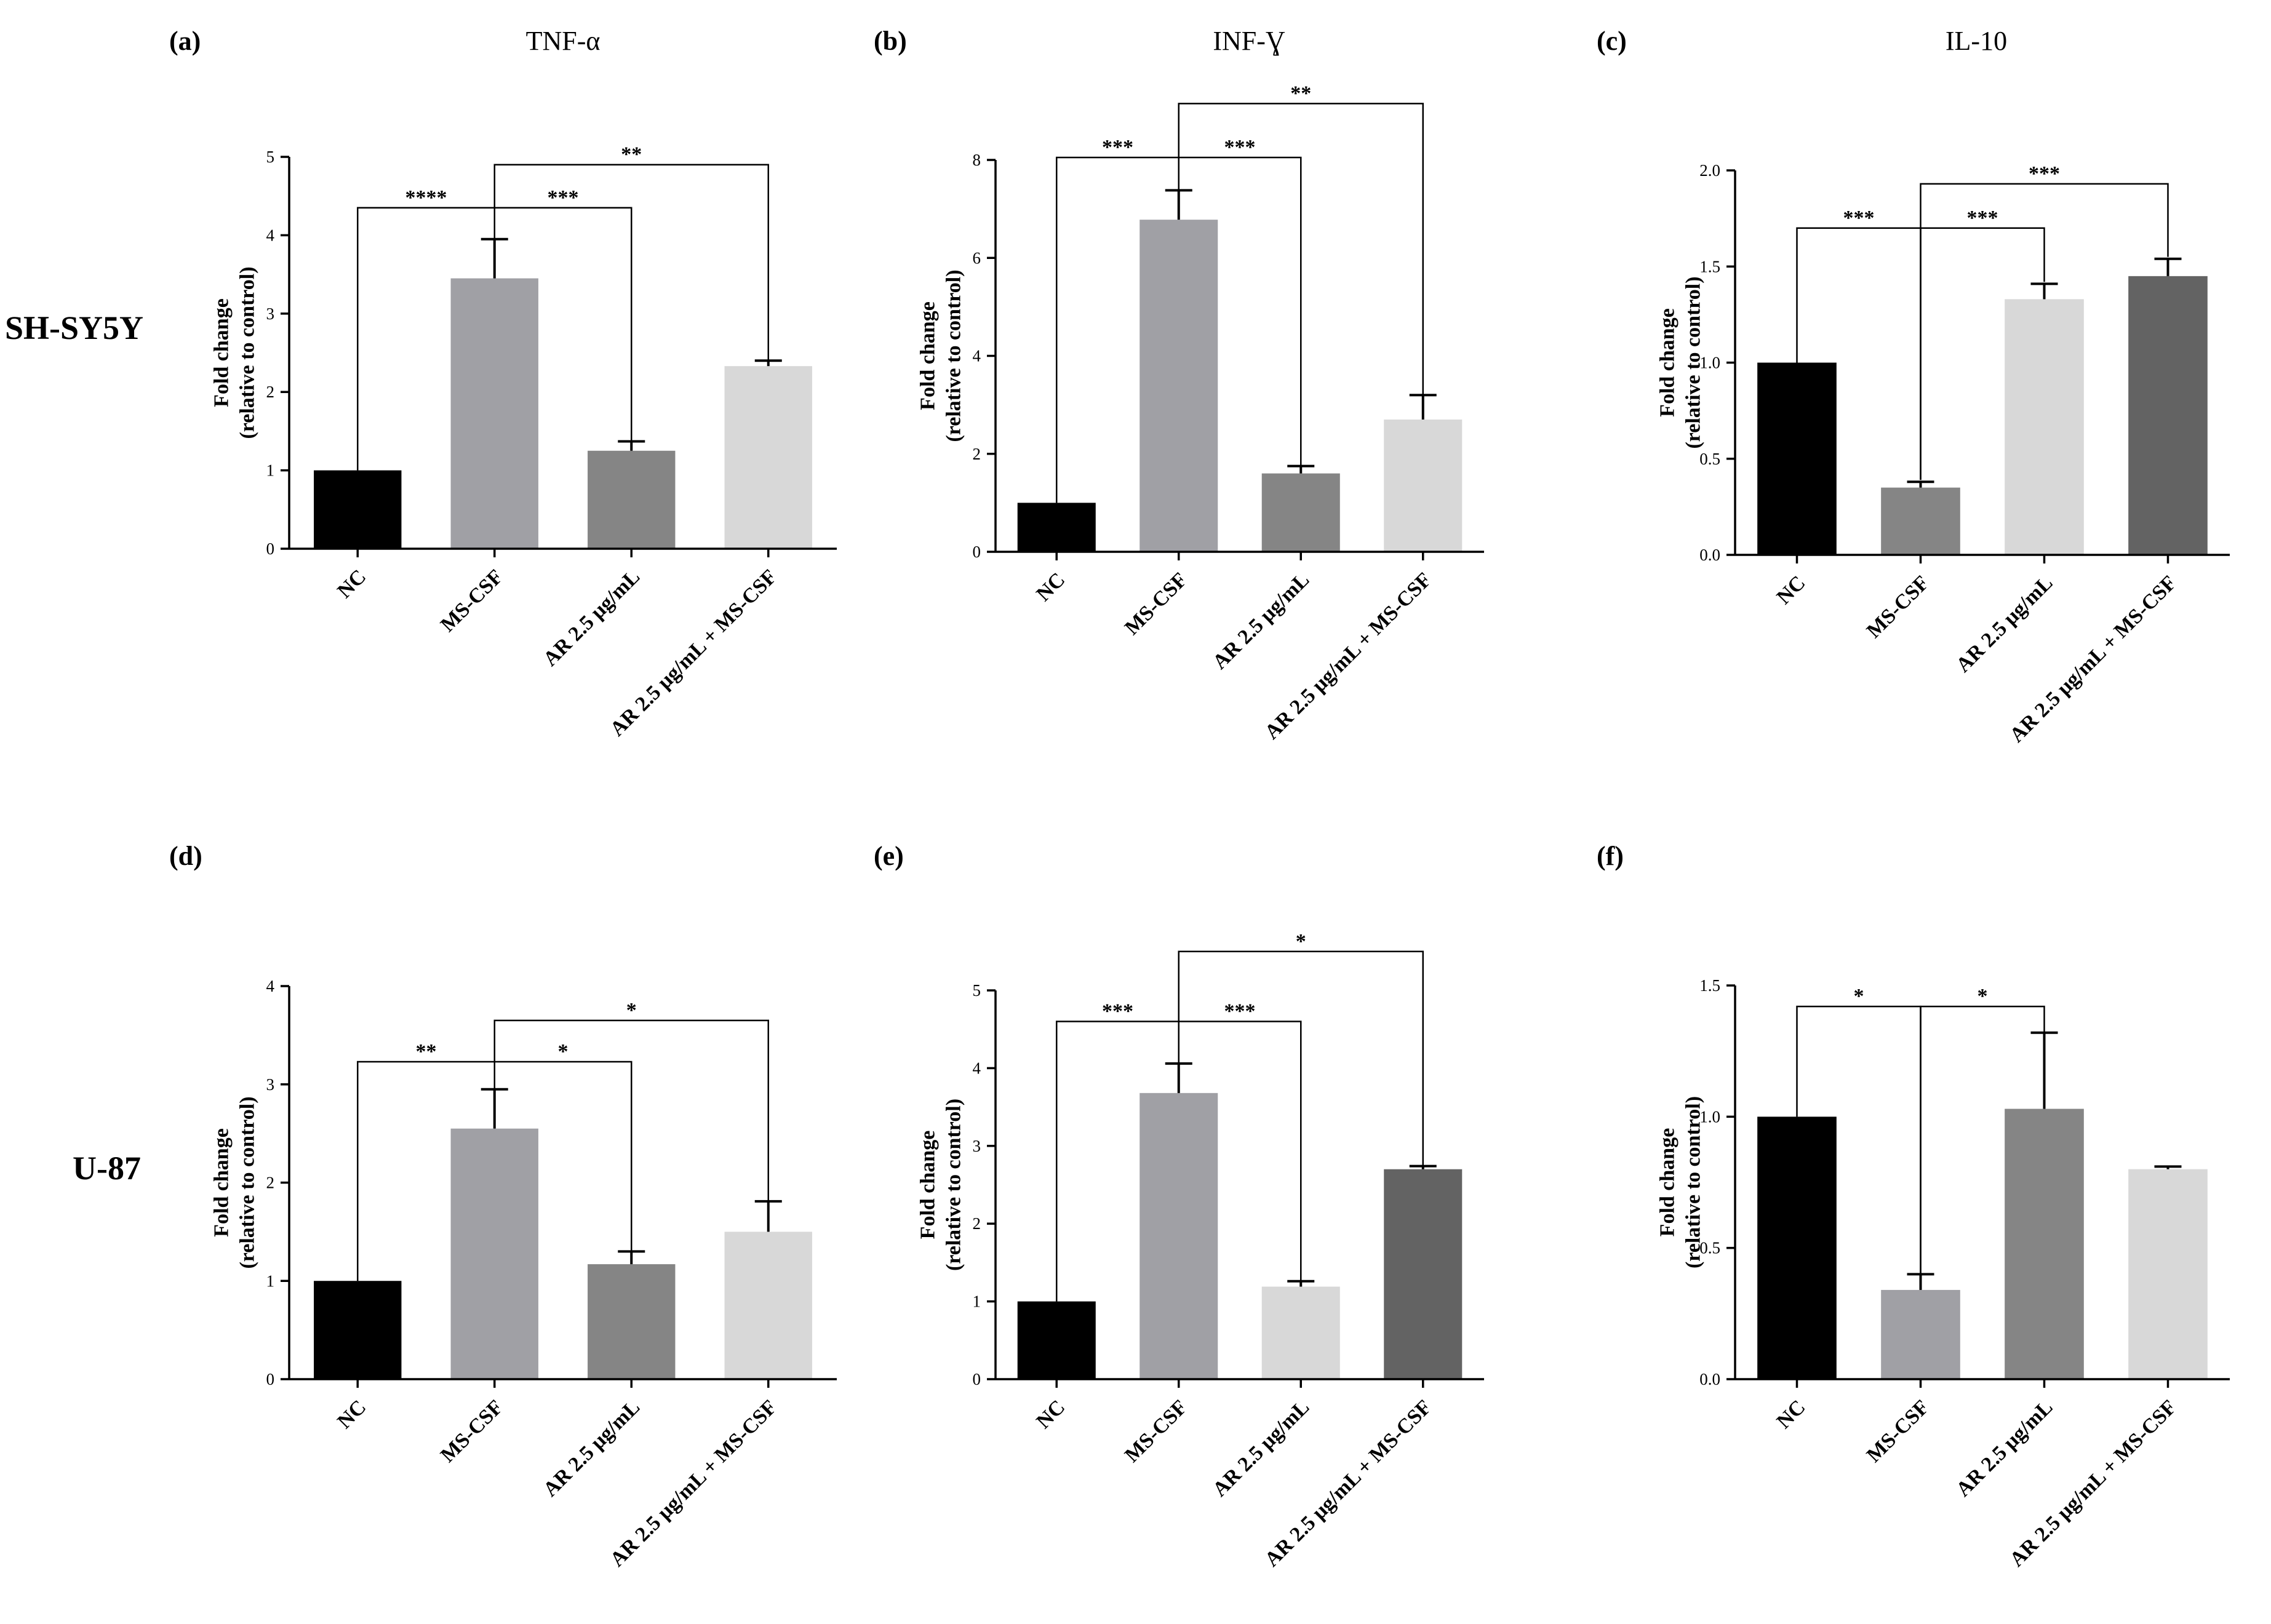 The height and width of the screenshot is (1624, 2271). Describe the element at coordinates (1709, 555) in the screenshot. I see `y-tick-label: 0.0` at that location.